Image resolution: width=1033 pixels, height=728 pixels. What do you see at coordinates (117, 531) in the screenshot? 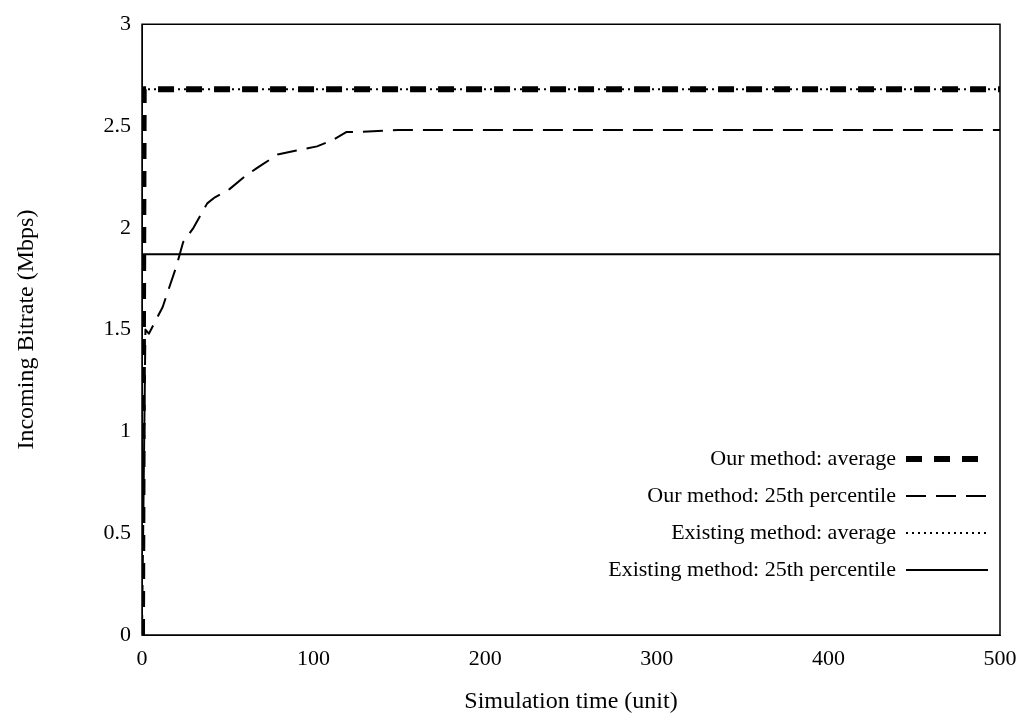
I see `y-tick-label: 0.5` at bounding box center [117, 531].